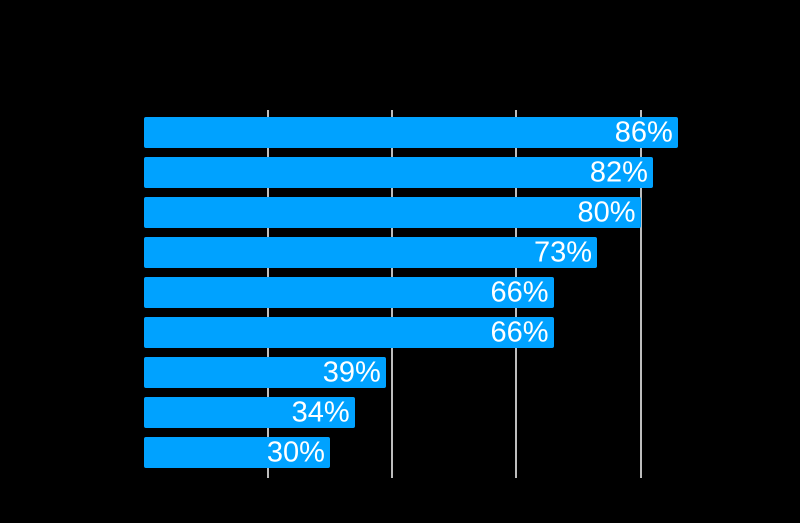 The image size is (800, 523). What do you see at coordinates (351, 372) in the screenshot?
I see `bar-value-label: 39%` at bounding box center [351, 372].